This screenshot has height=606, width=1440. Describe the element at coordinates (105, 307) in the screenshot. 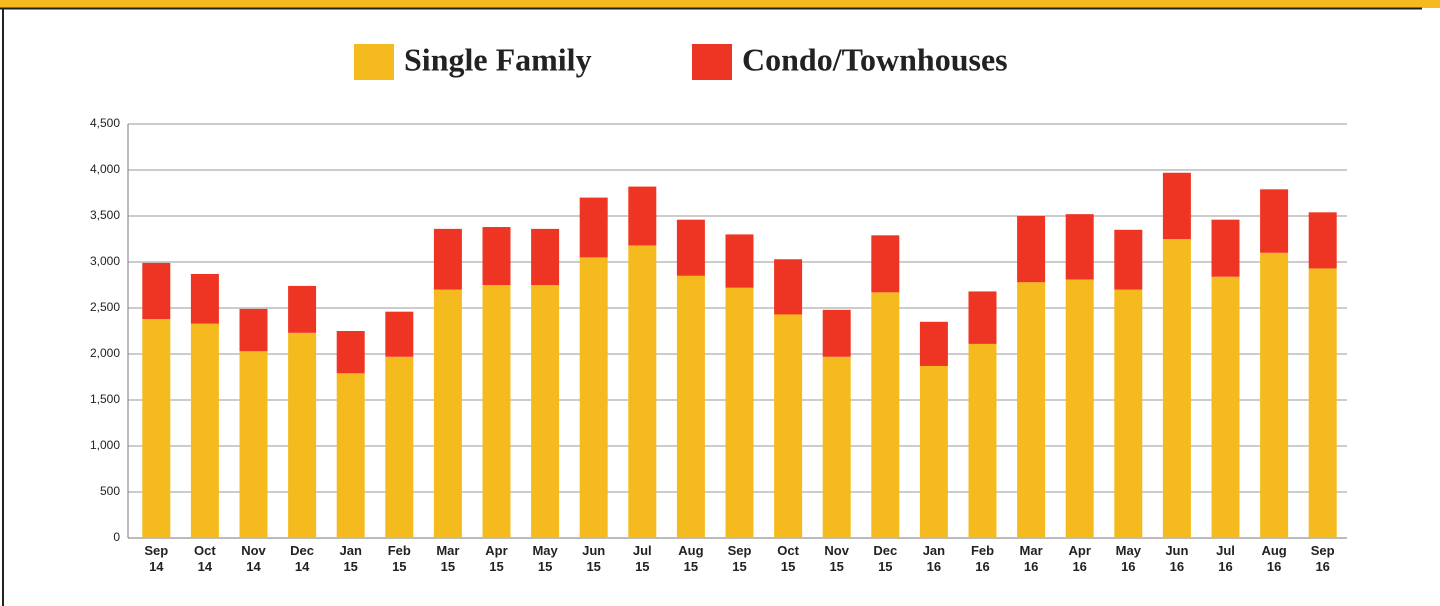

I see `y-tick-label: 2,500` at that location.